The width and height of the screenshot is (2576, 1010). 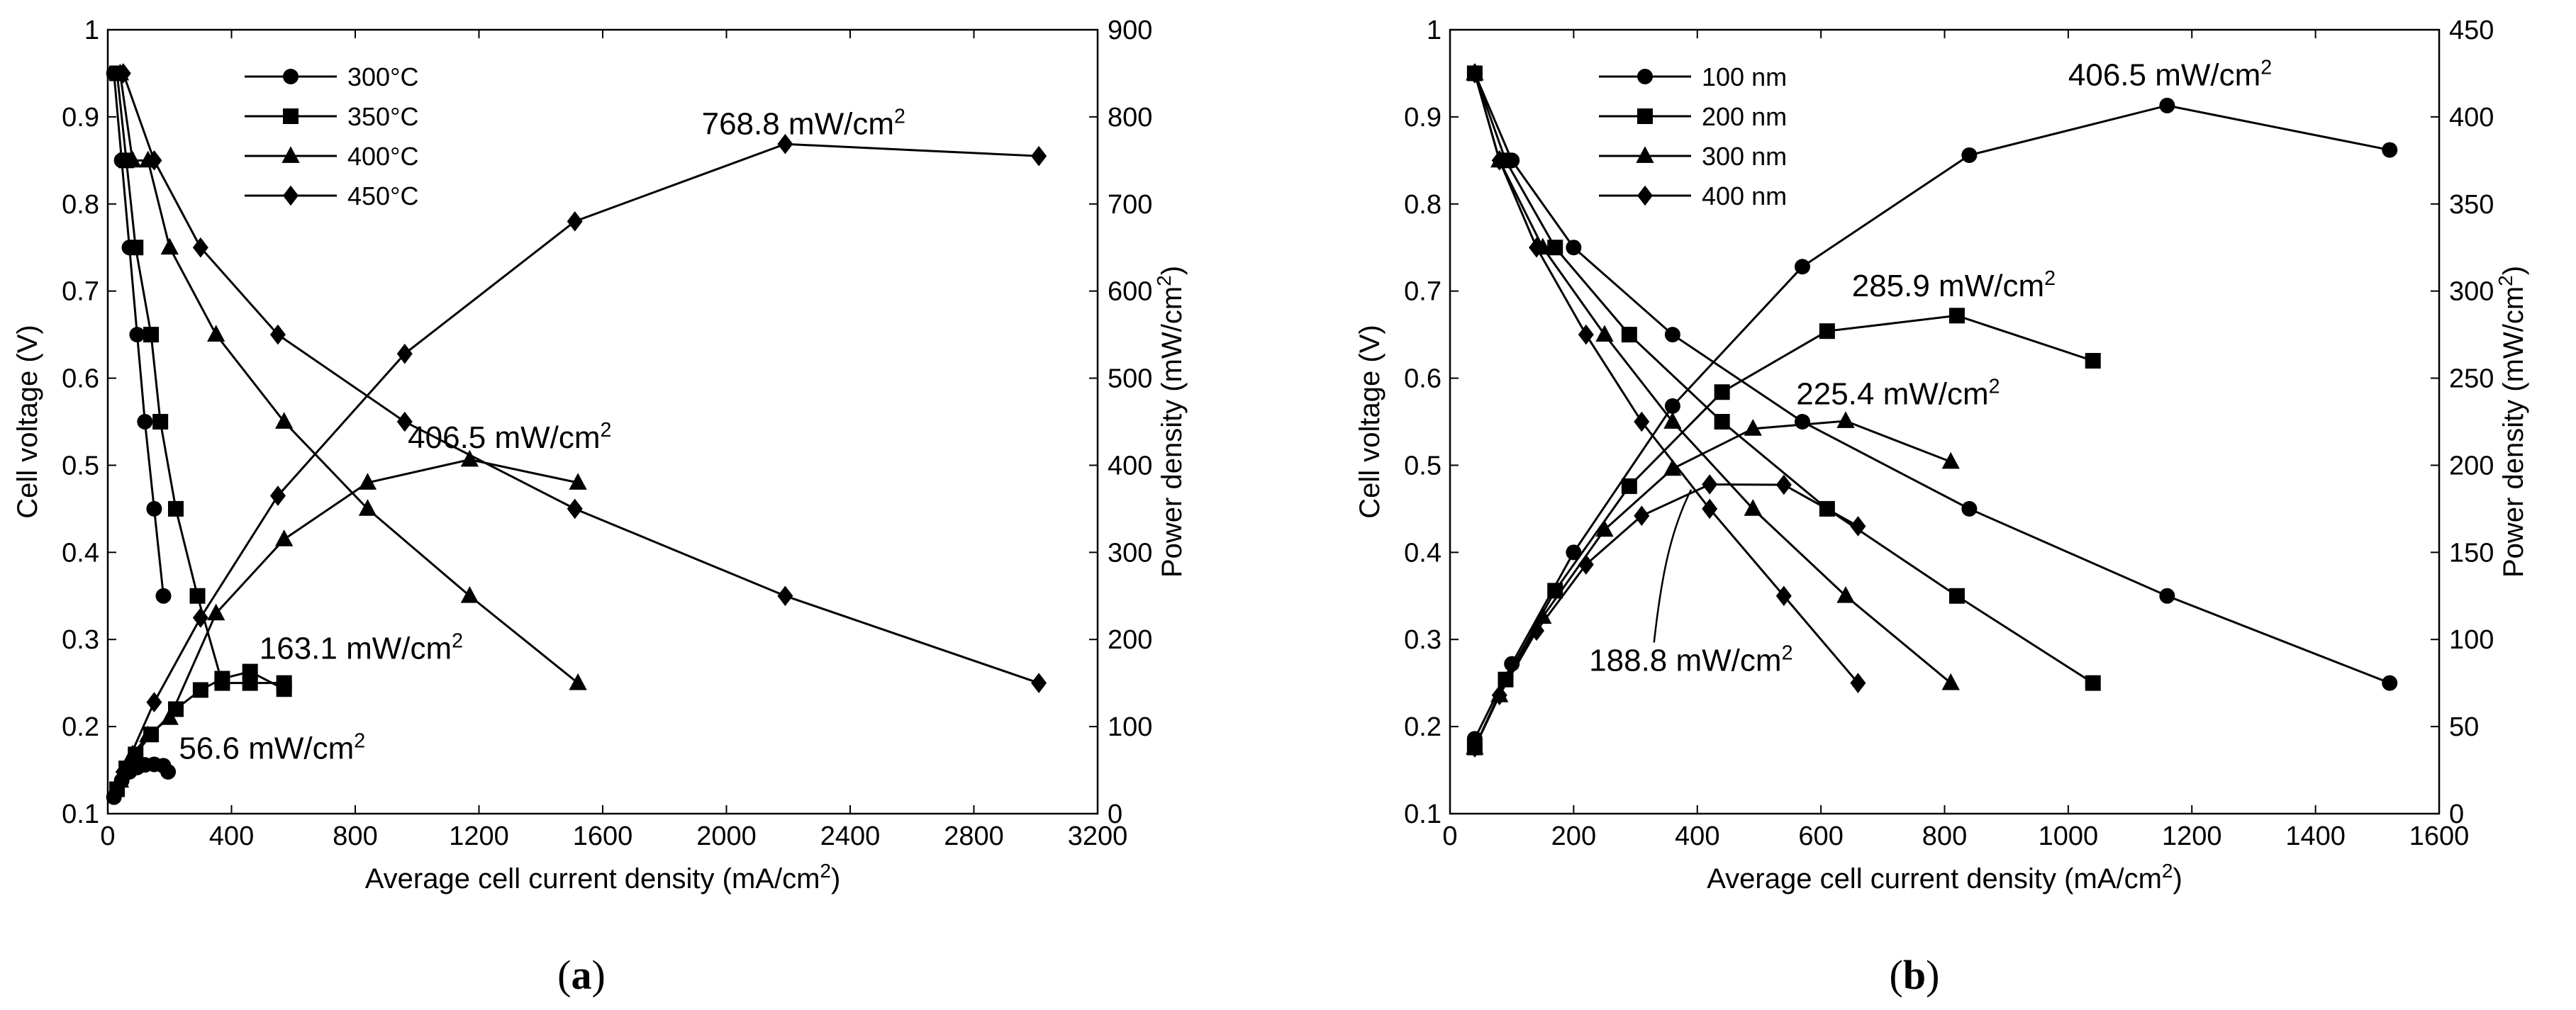 What do you see at coordinates (331, 156) in the screenshot?
I see `panel-a-legend-item: 400°C` at bounding box center [331, 156].